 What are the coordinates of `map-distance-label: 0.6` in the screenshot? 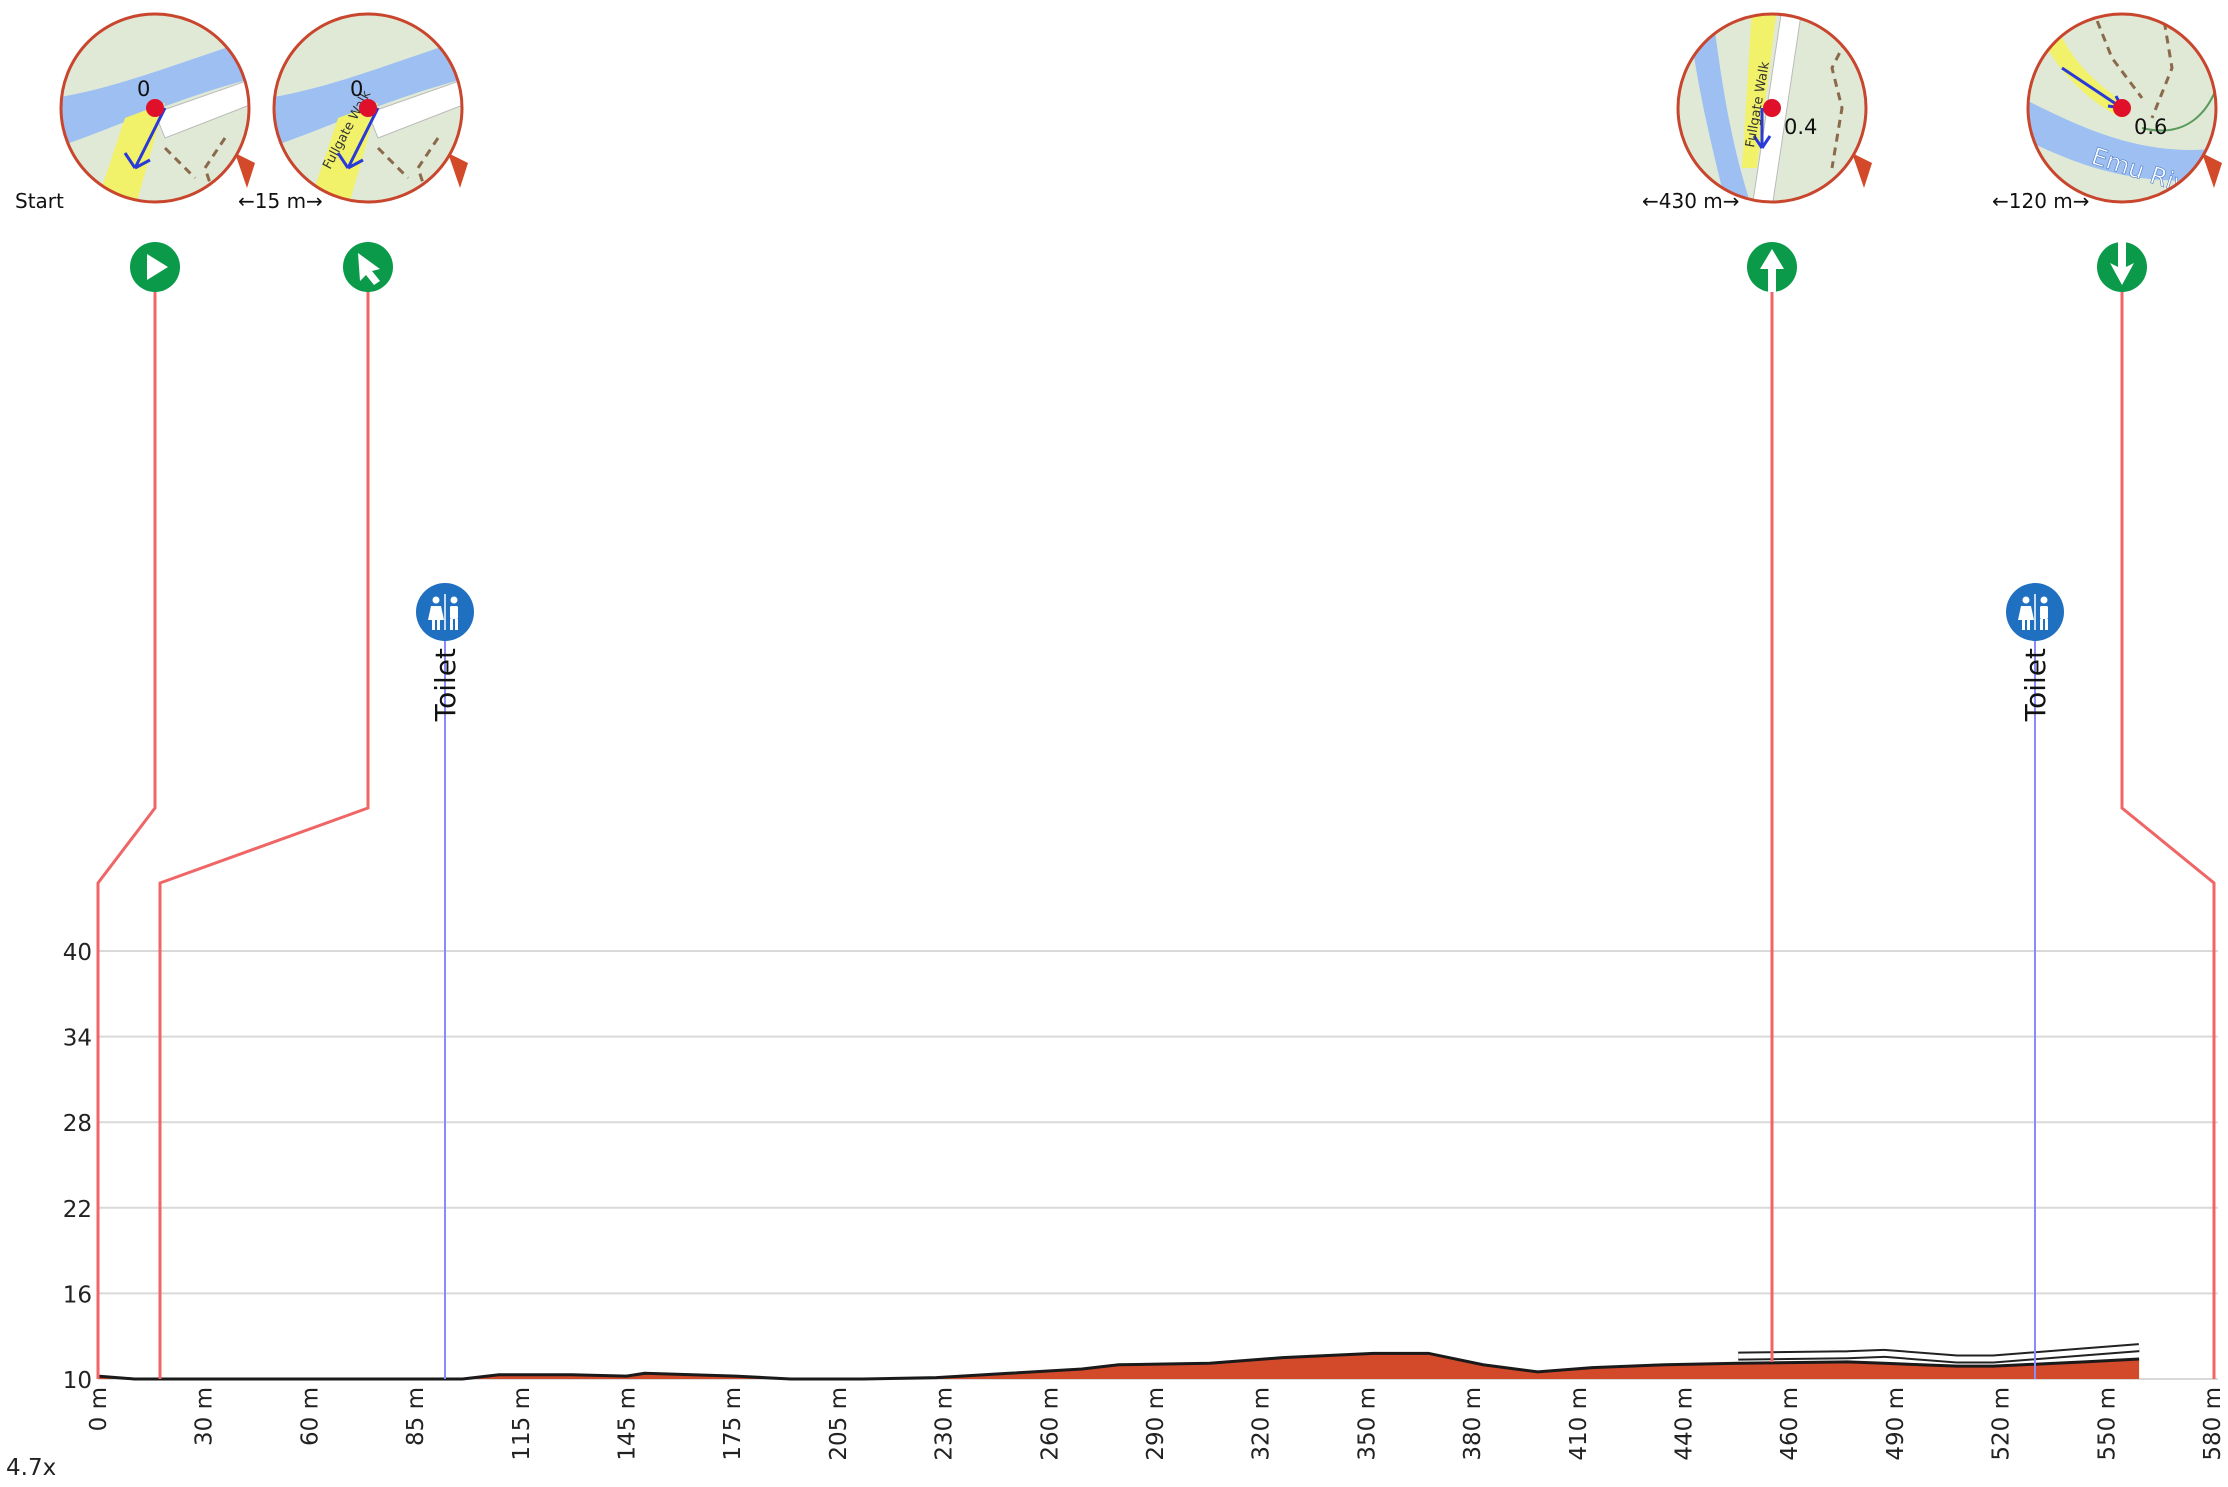 It's located at (2150, 127).